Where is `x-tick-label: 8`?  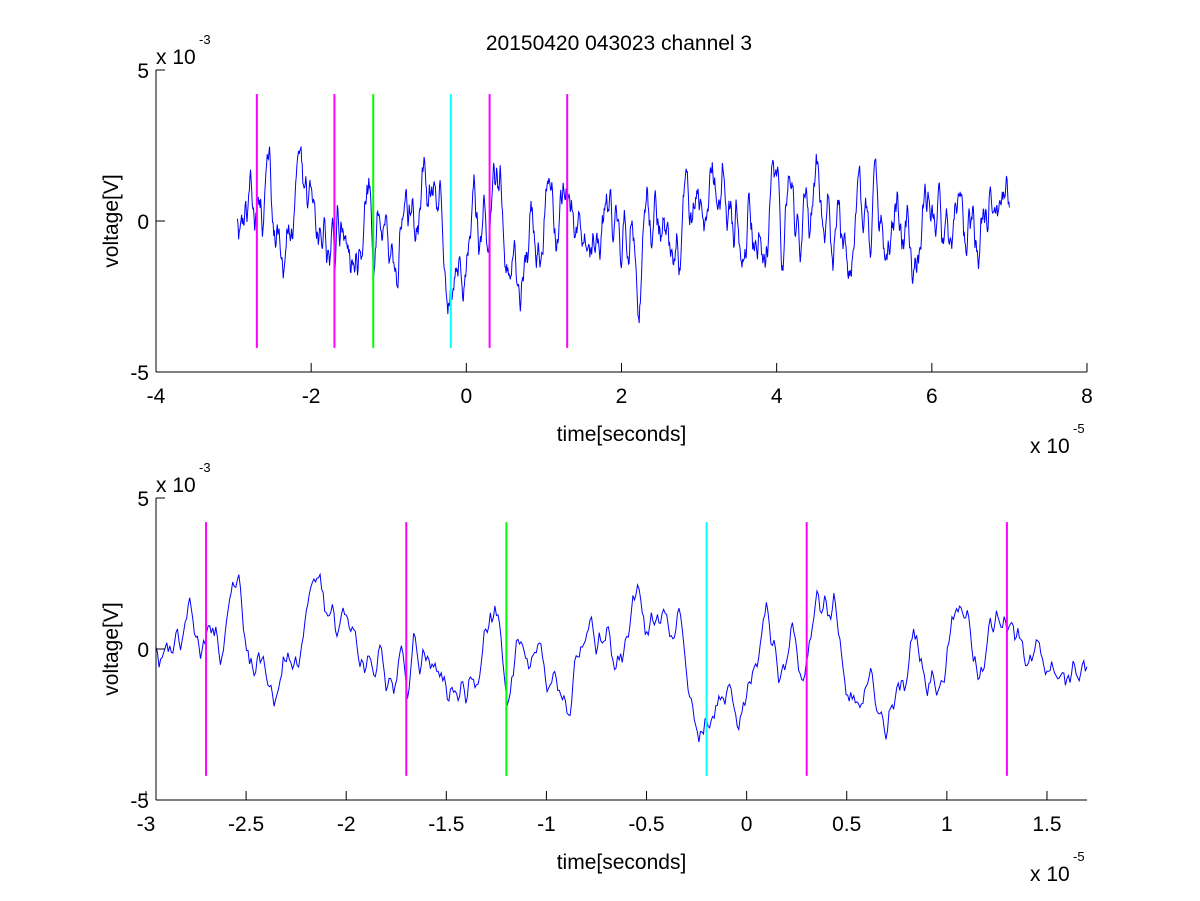
x-tick-label: 8 is located at coordinates (1087, 396).